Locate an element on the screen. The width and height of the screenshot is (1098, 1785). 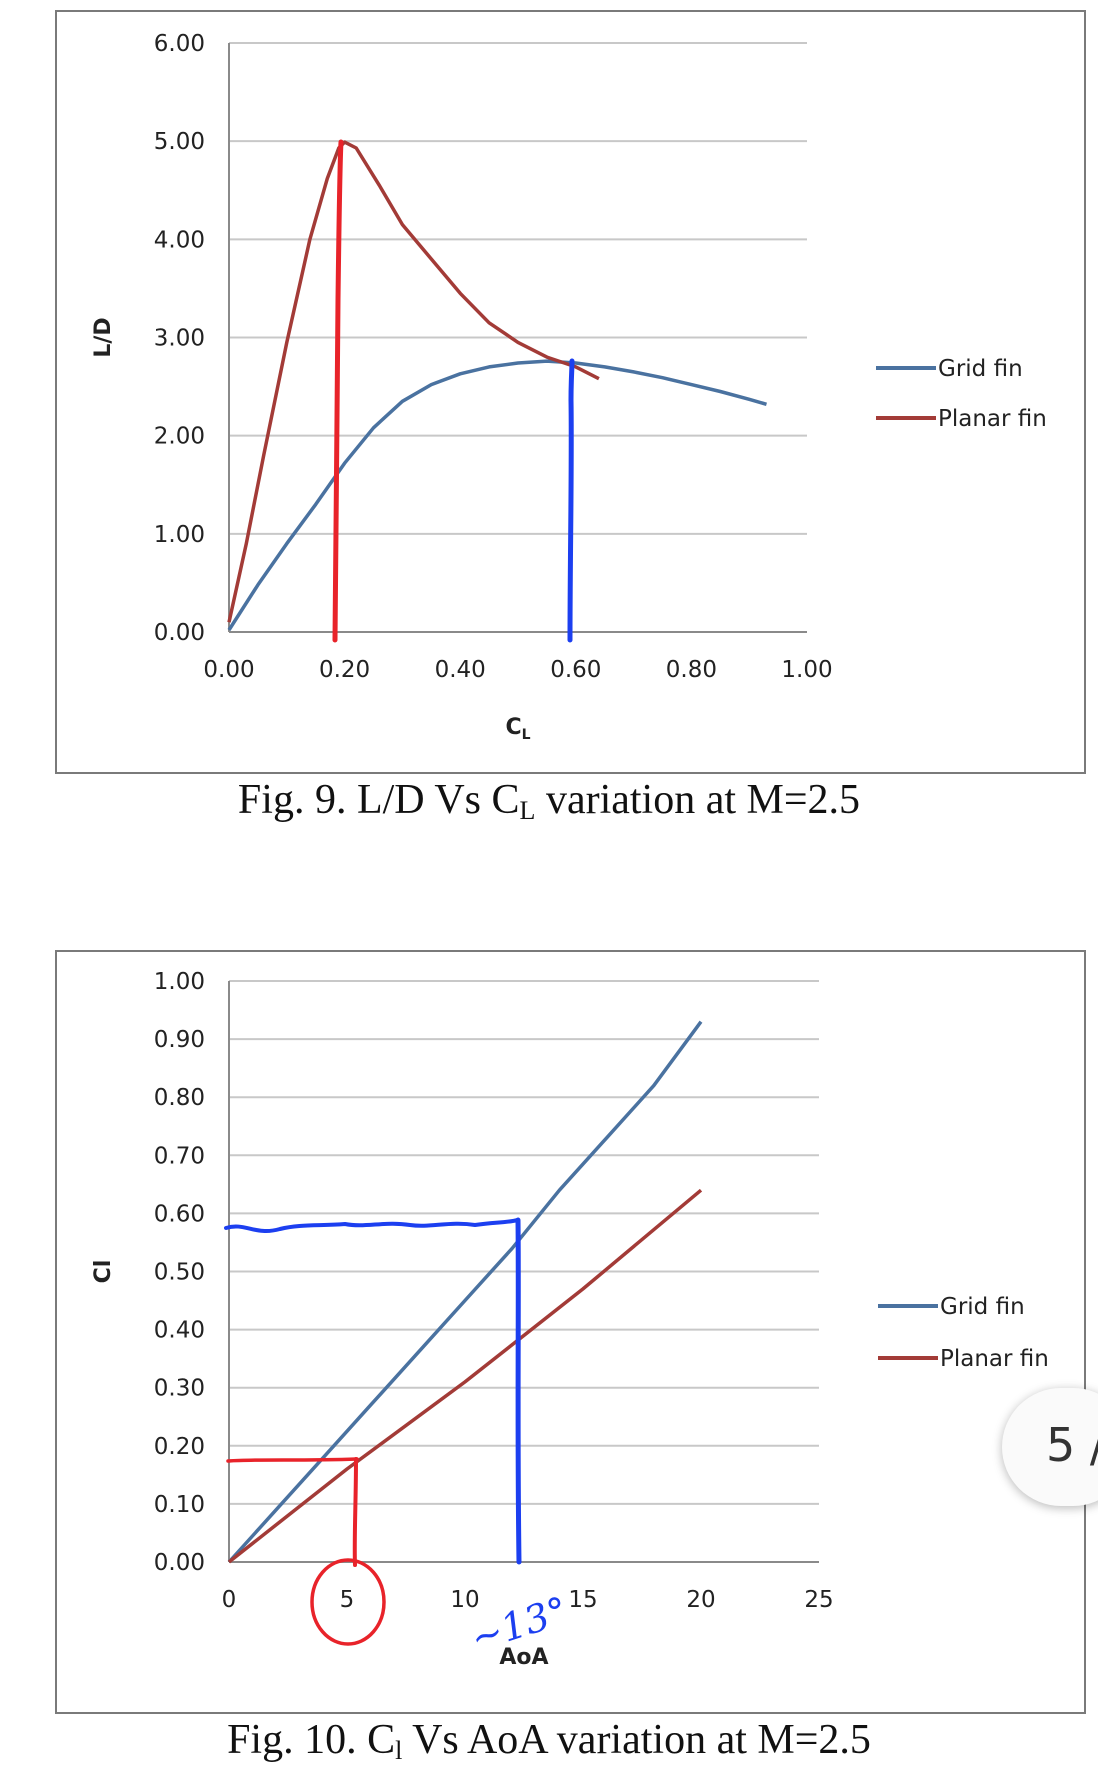
y-tick-label: 0.40 is located at coordinates (179, 1331).